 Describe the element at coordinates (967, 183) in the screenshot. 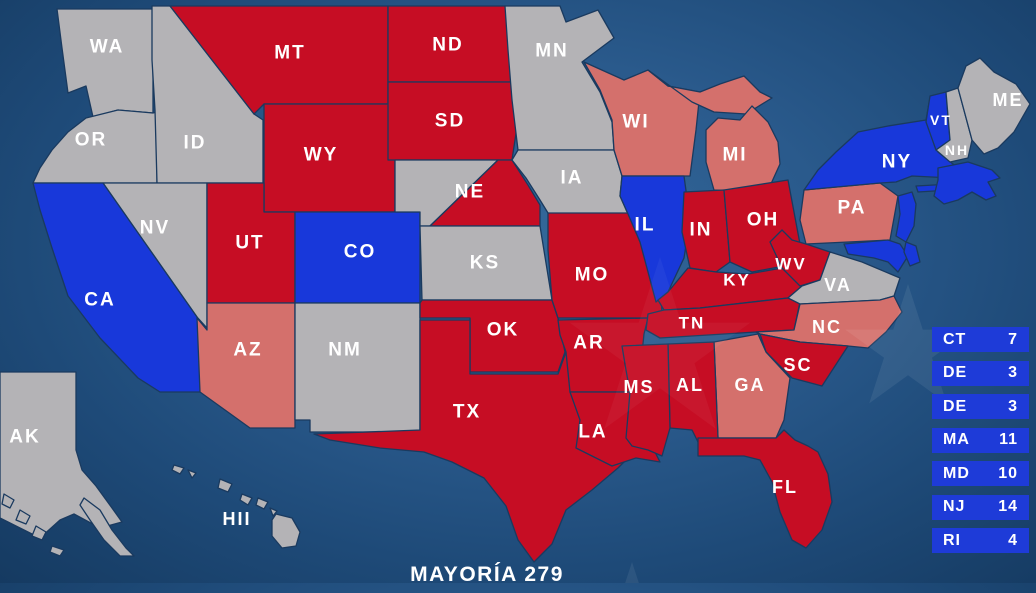

I see `state-MA` at that location.